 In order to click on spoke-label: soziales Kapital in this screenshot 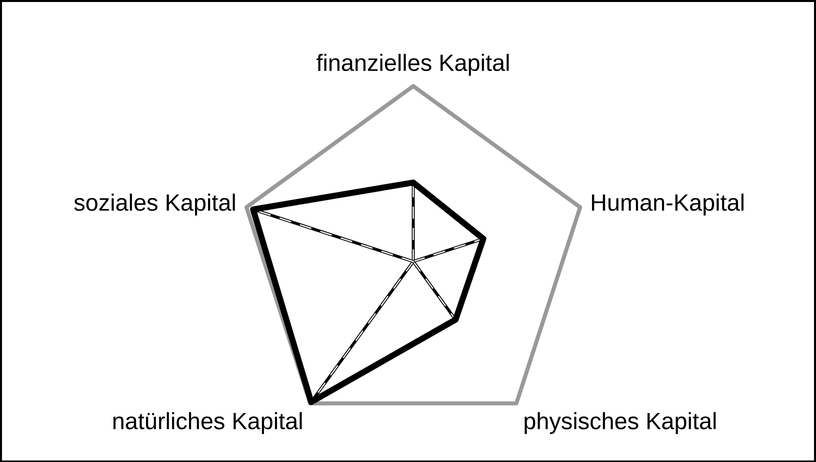, I will do `click(154, 204)`.